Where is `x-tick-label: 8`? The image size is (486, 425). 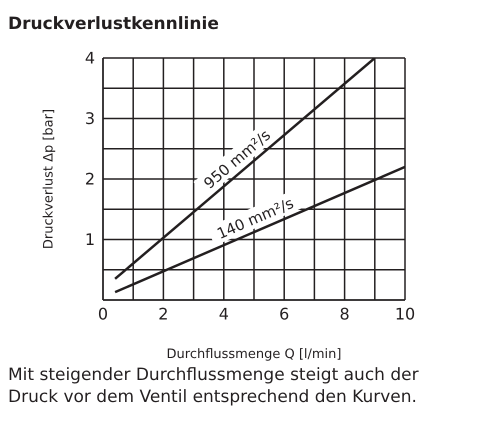
x-tick-label: 8 is located at coordinates (345, 314).